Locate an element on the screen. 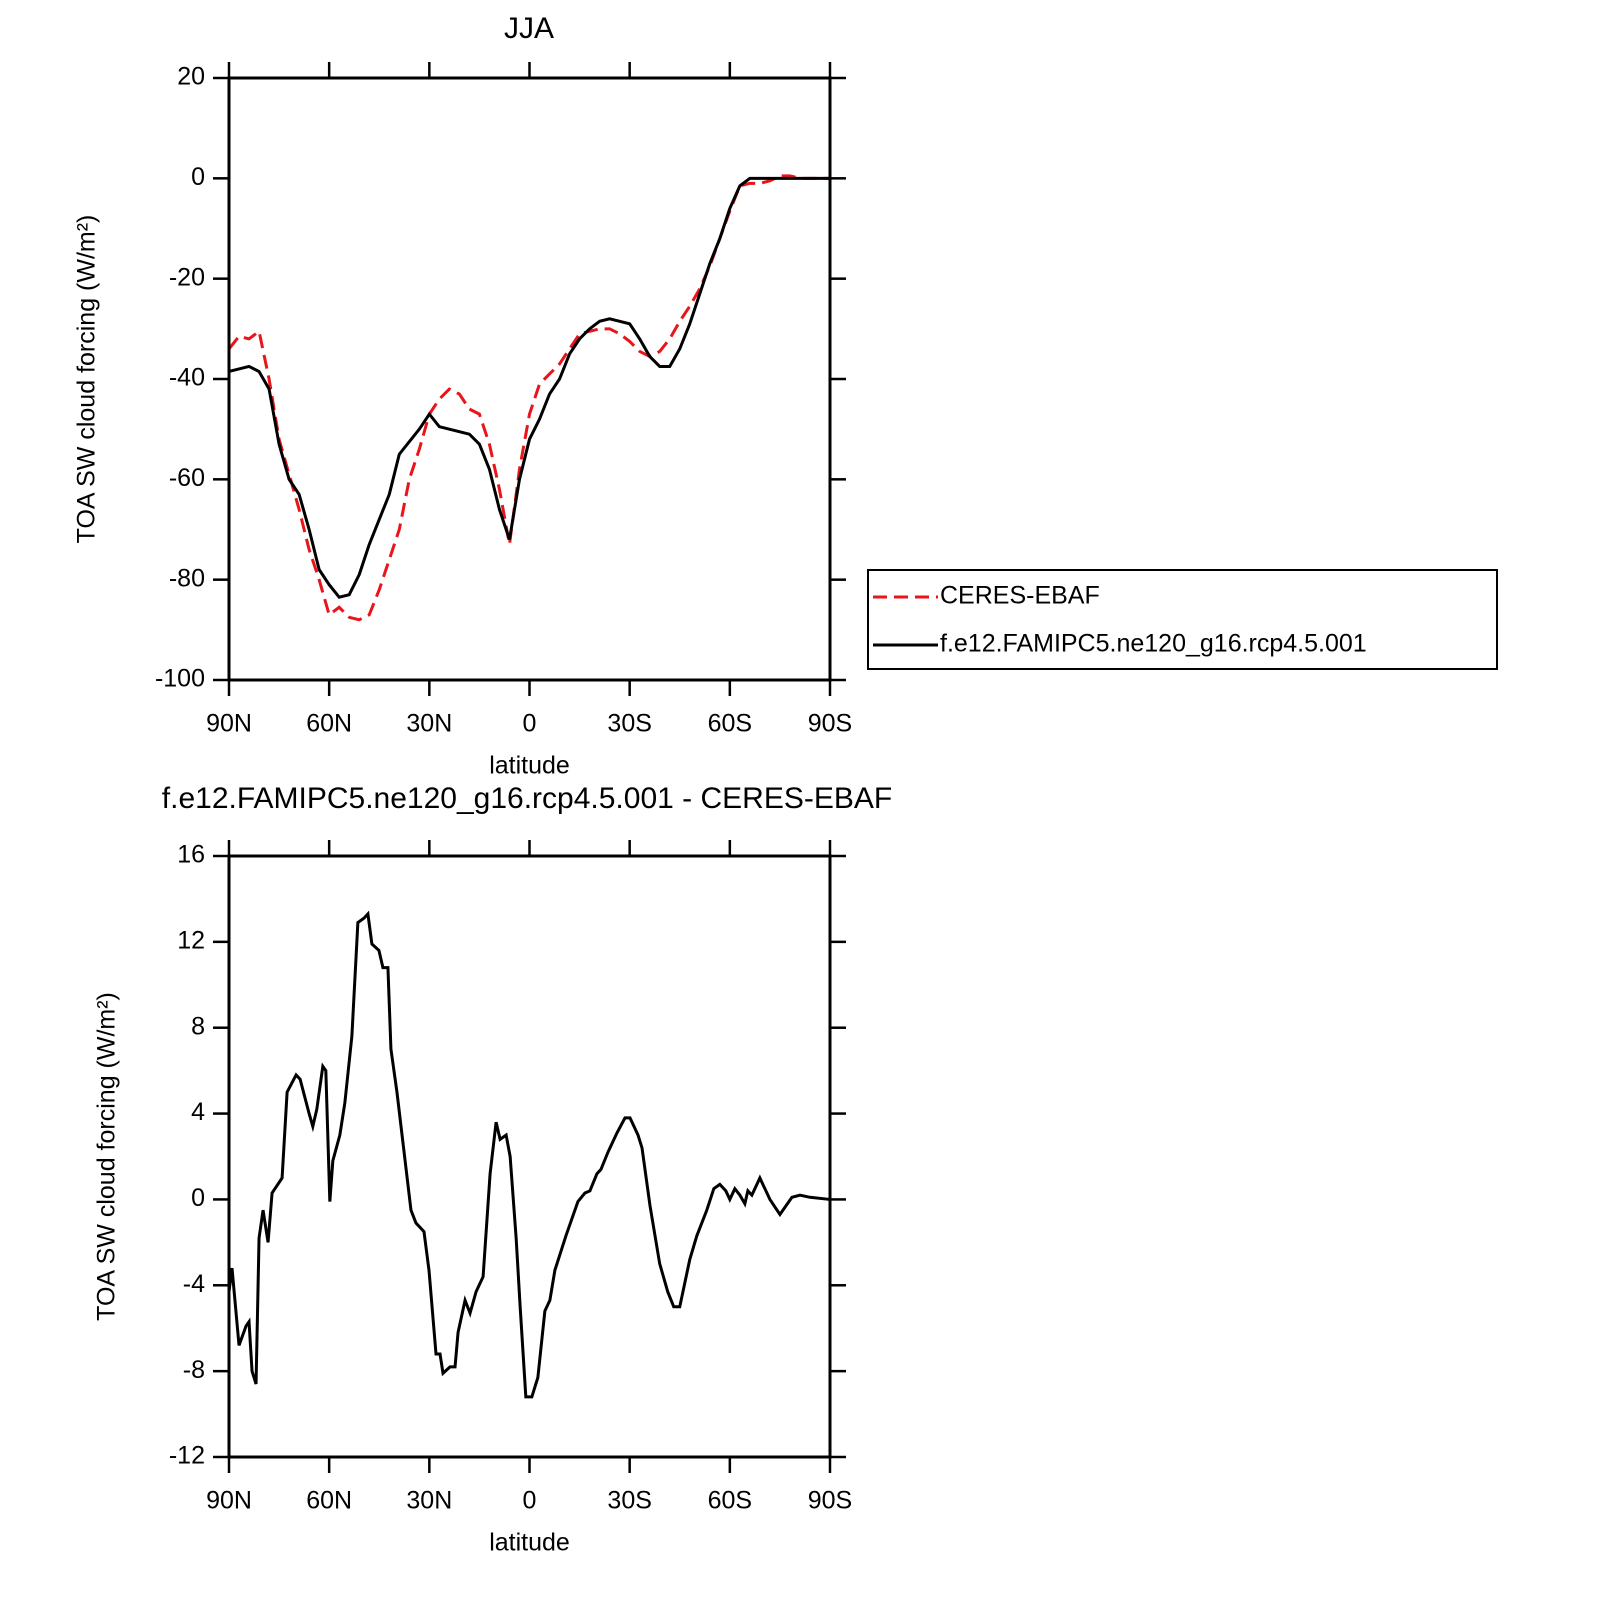 The height and width of the screenshot is (1597, 1599). y-tick-label: -12 is located at coordinates (187, 1456).